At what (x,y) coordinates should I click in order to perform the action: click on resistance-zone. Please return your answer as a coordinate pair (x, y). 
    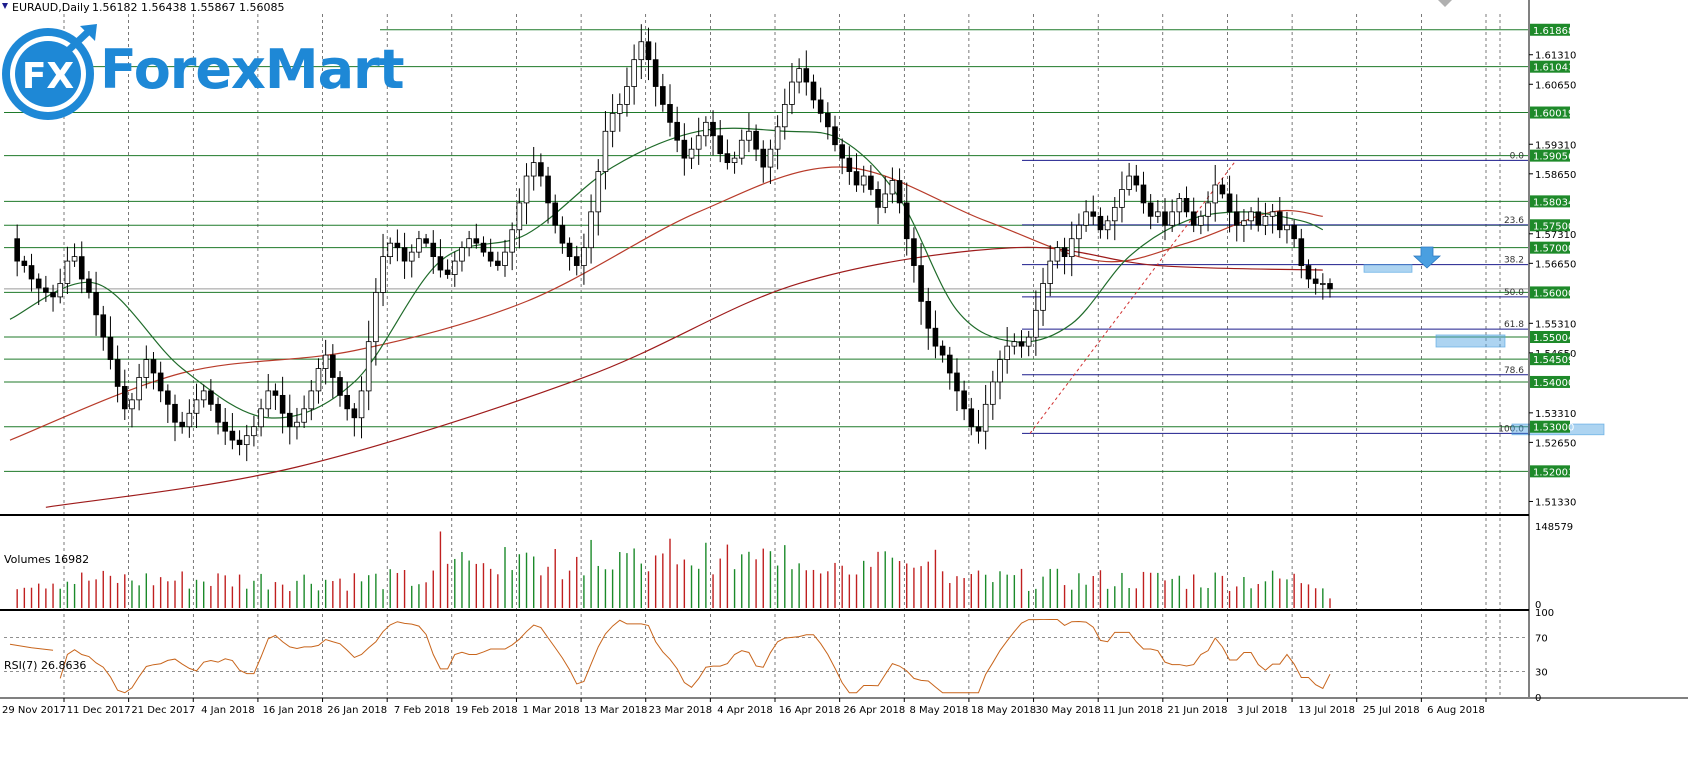
    Looking at the image, I should click on (1388, 268).